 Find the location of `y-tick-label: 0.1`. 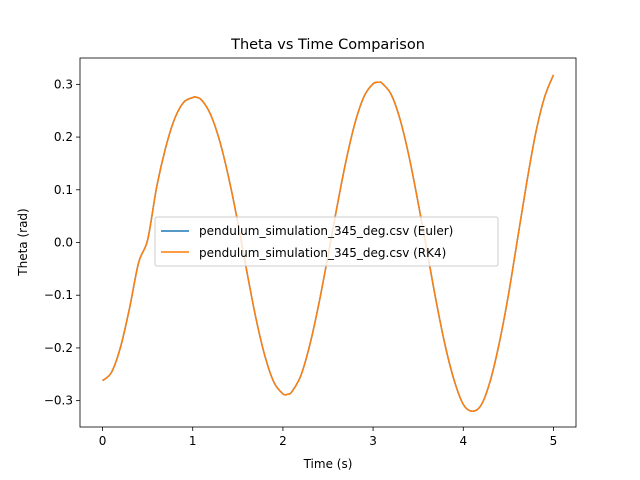

y-tick-label: 0.1 is located at coordinates (63, 190).